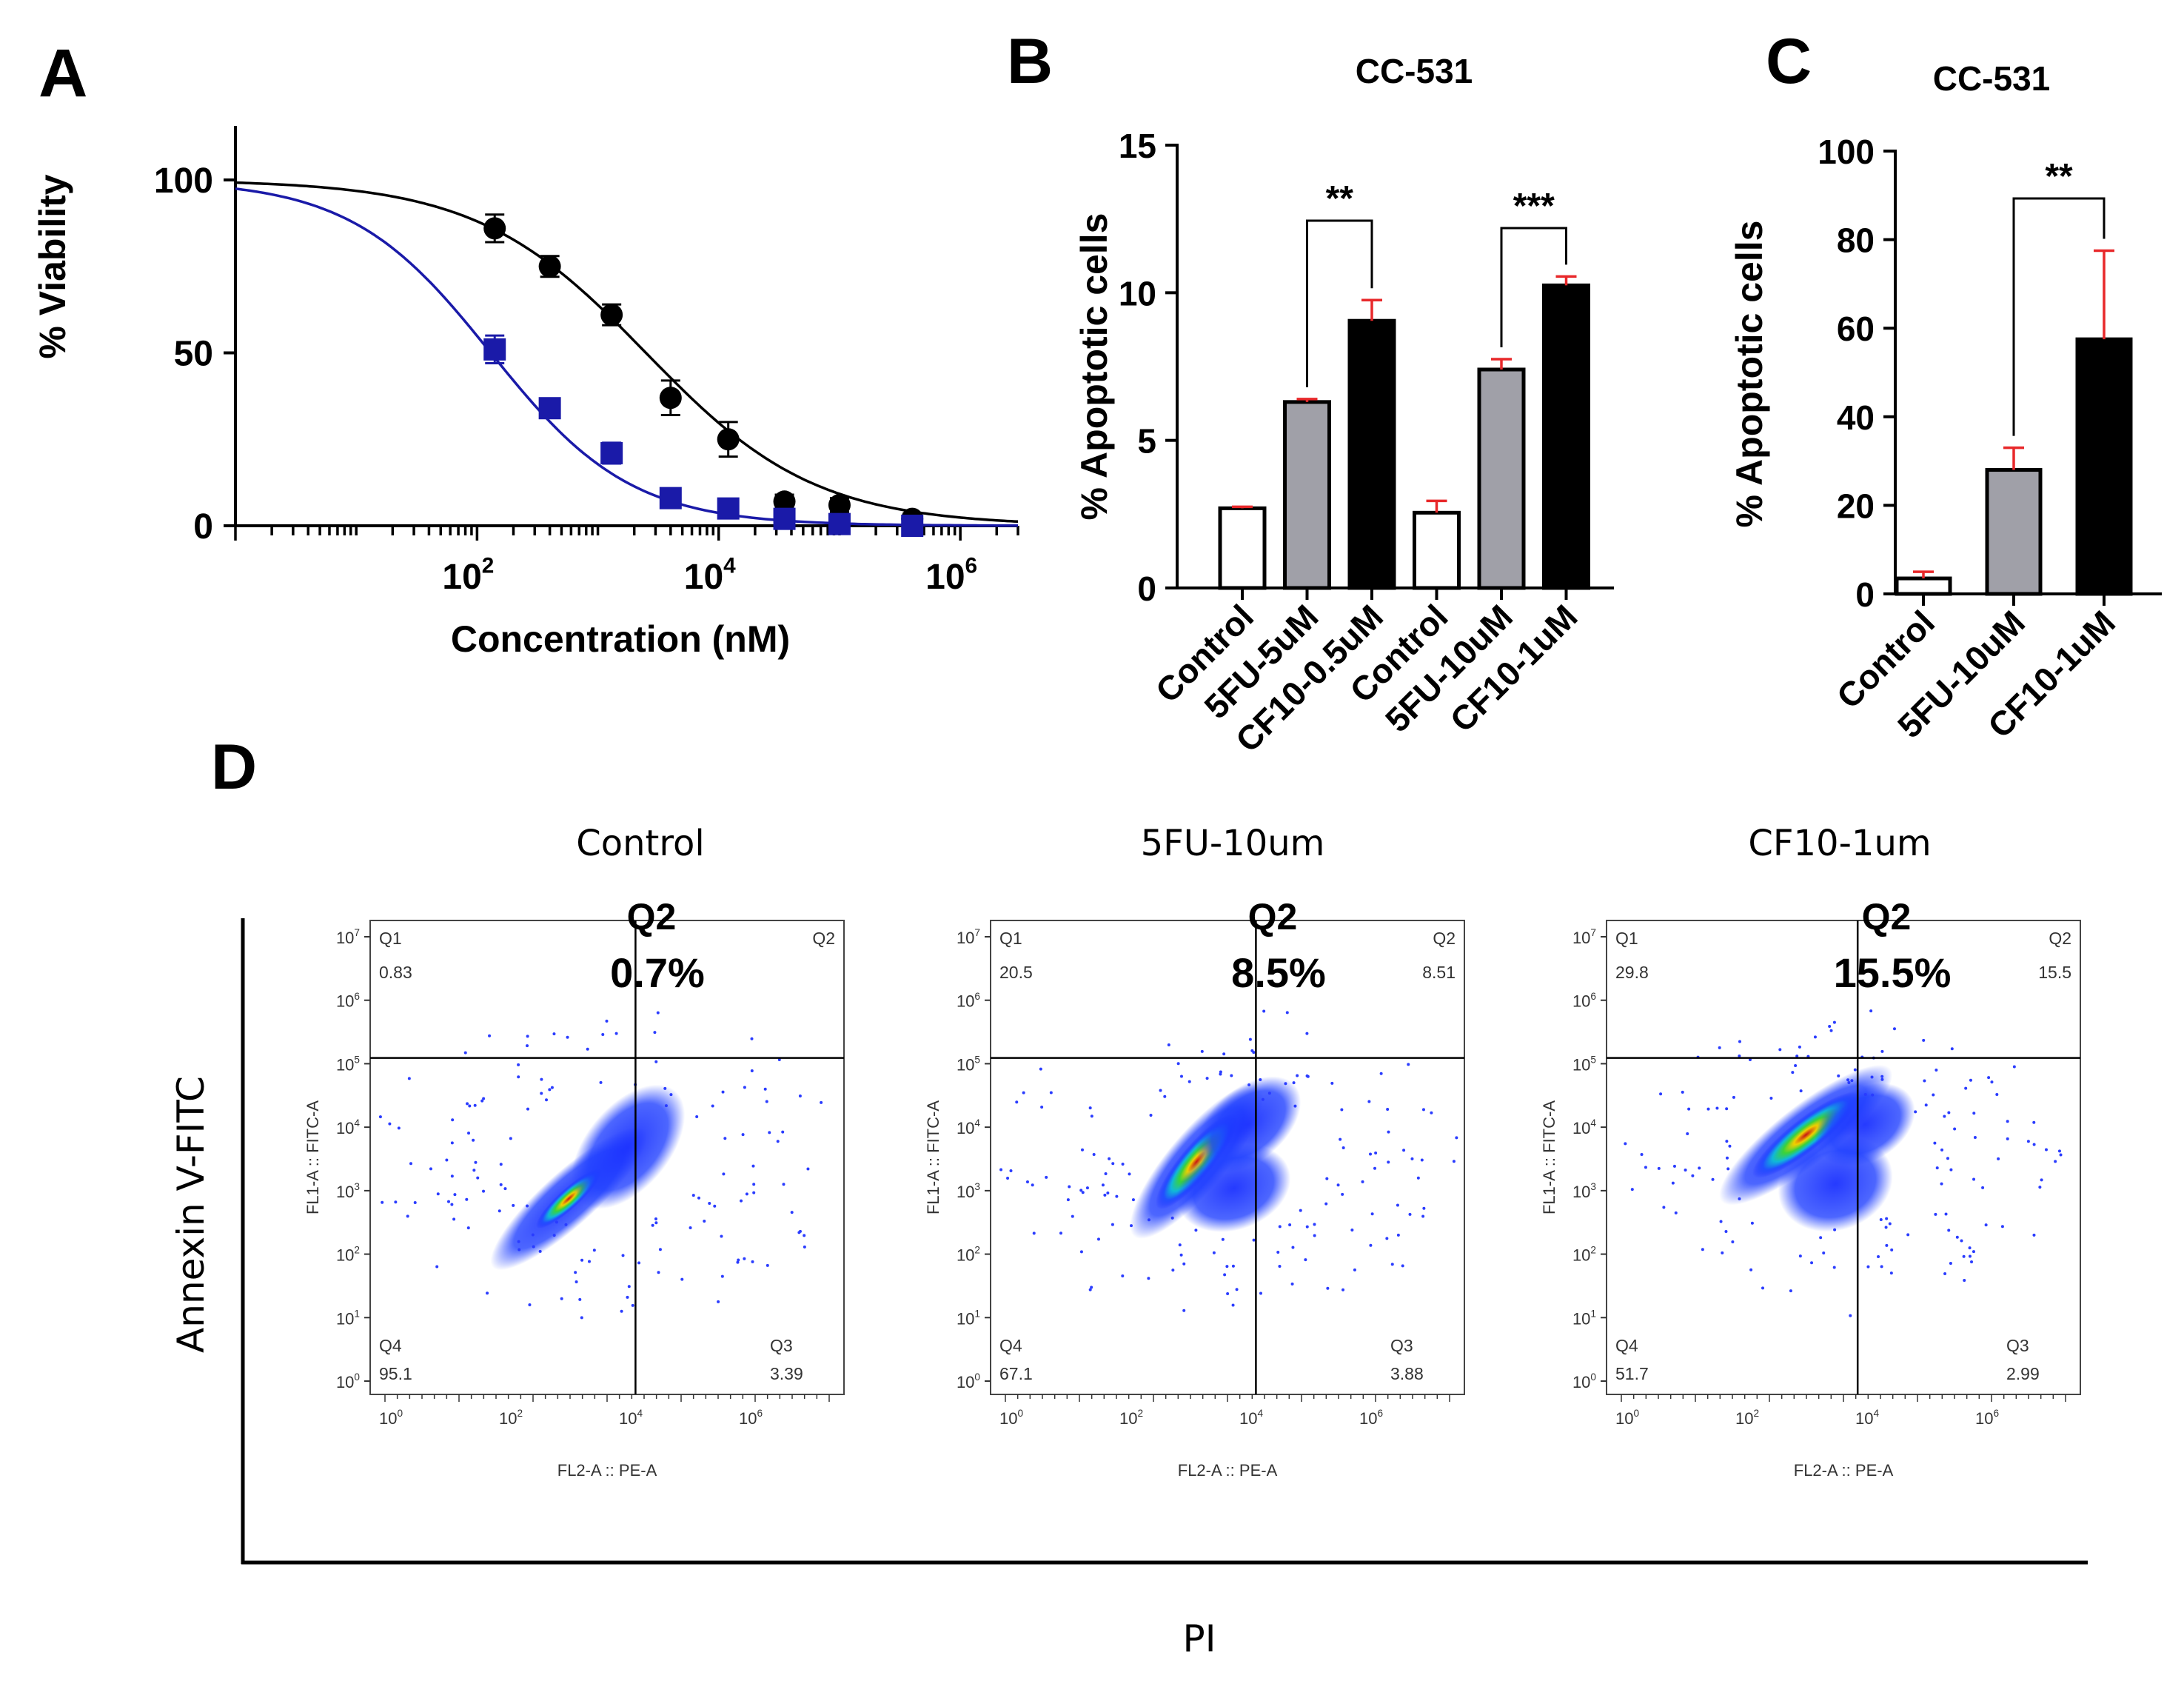  Describe the element at coordinates (2059, 317) in the screenshot. I see `significance-bracket` at that location.